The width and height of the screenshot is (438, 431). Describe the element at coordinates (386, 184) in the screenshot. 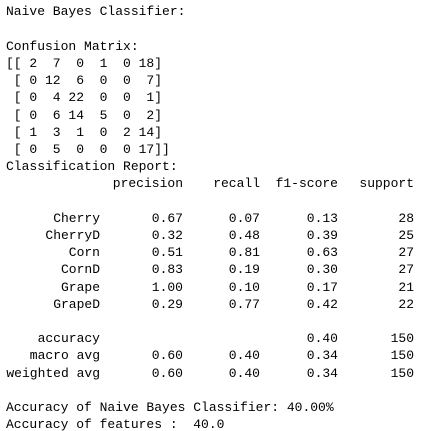

I see `column-header: support` at that location.